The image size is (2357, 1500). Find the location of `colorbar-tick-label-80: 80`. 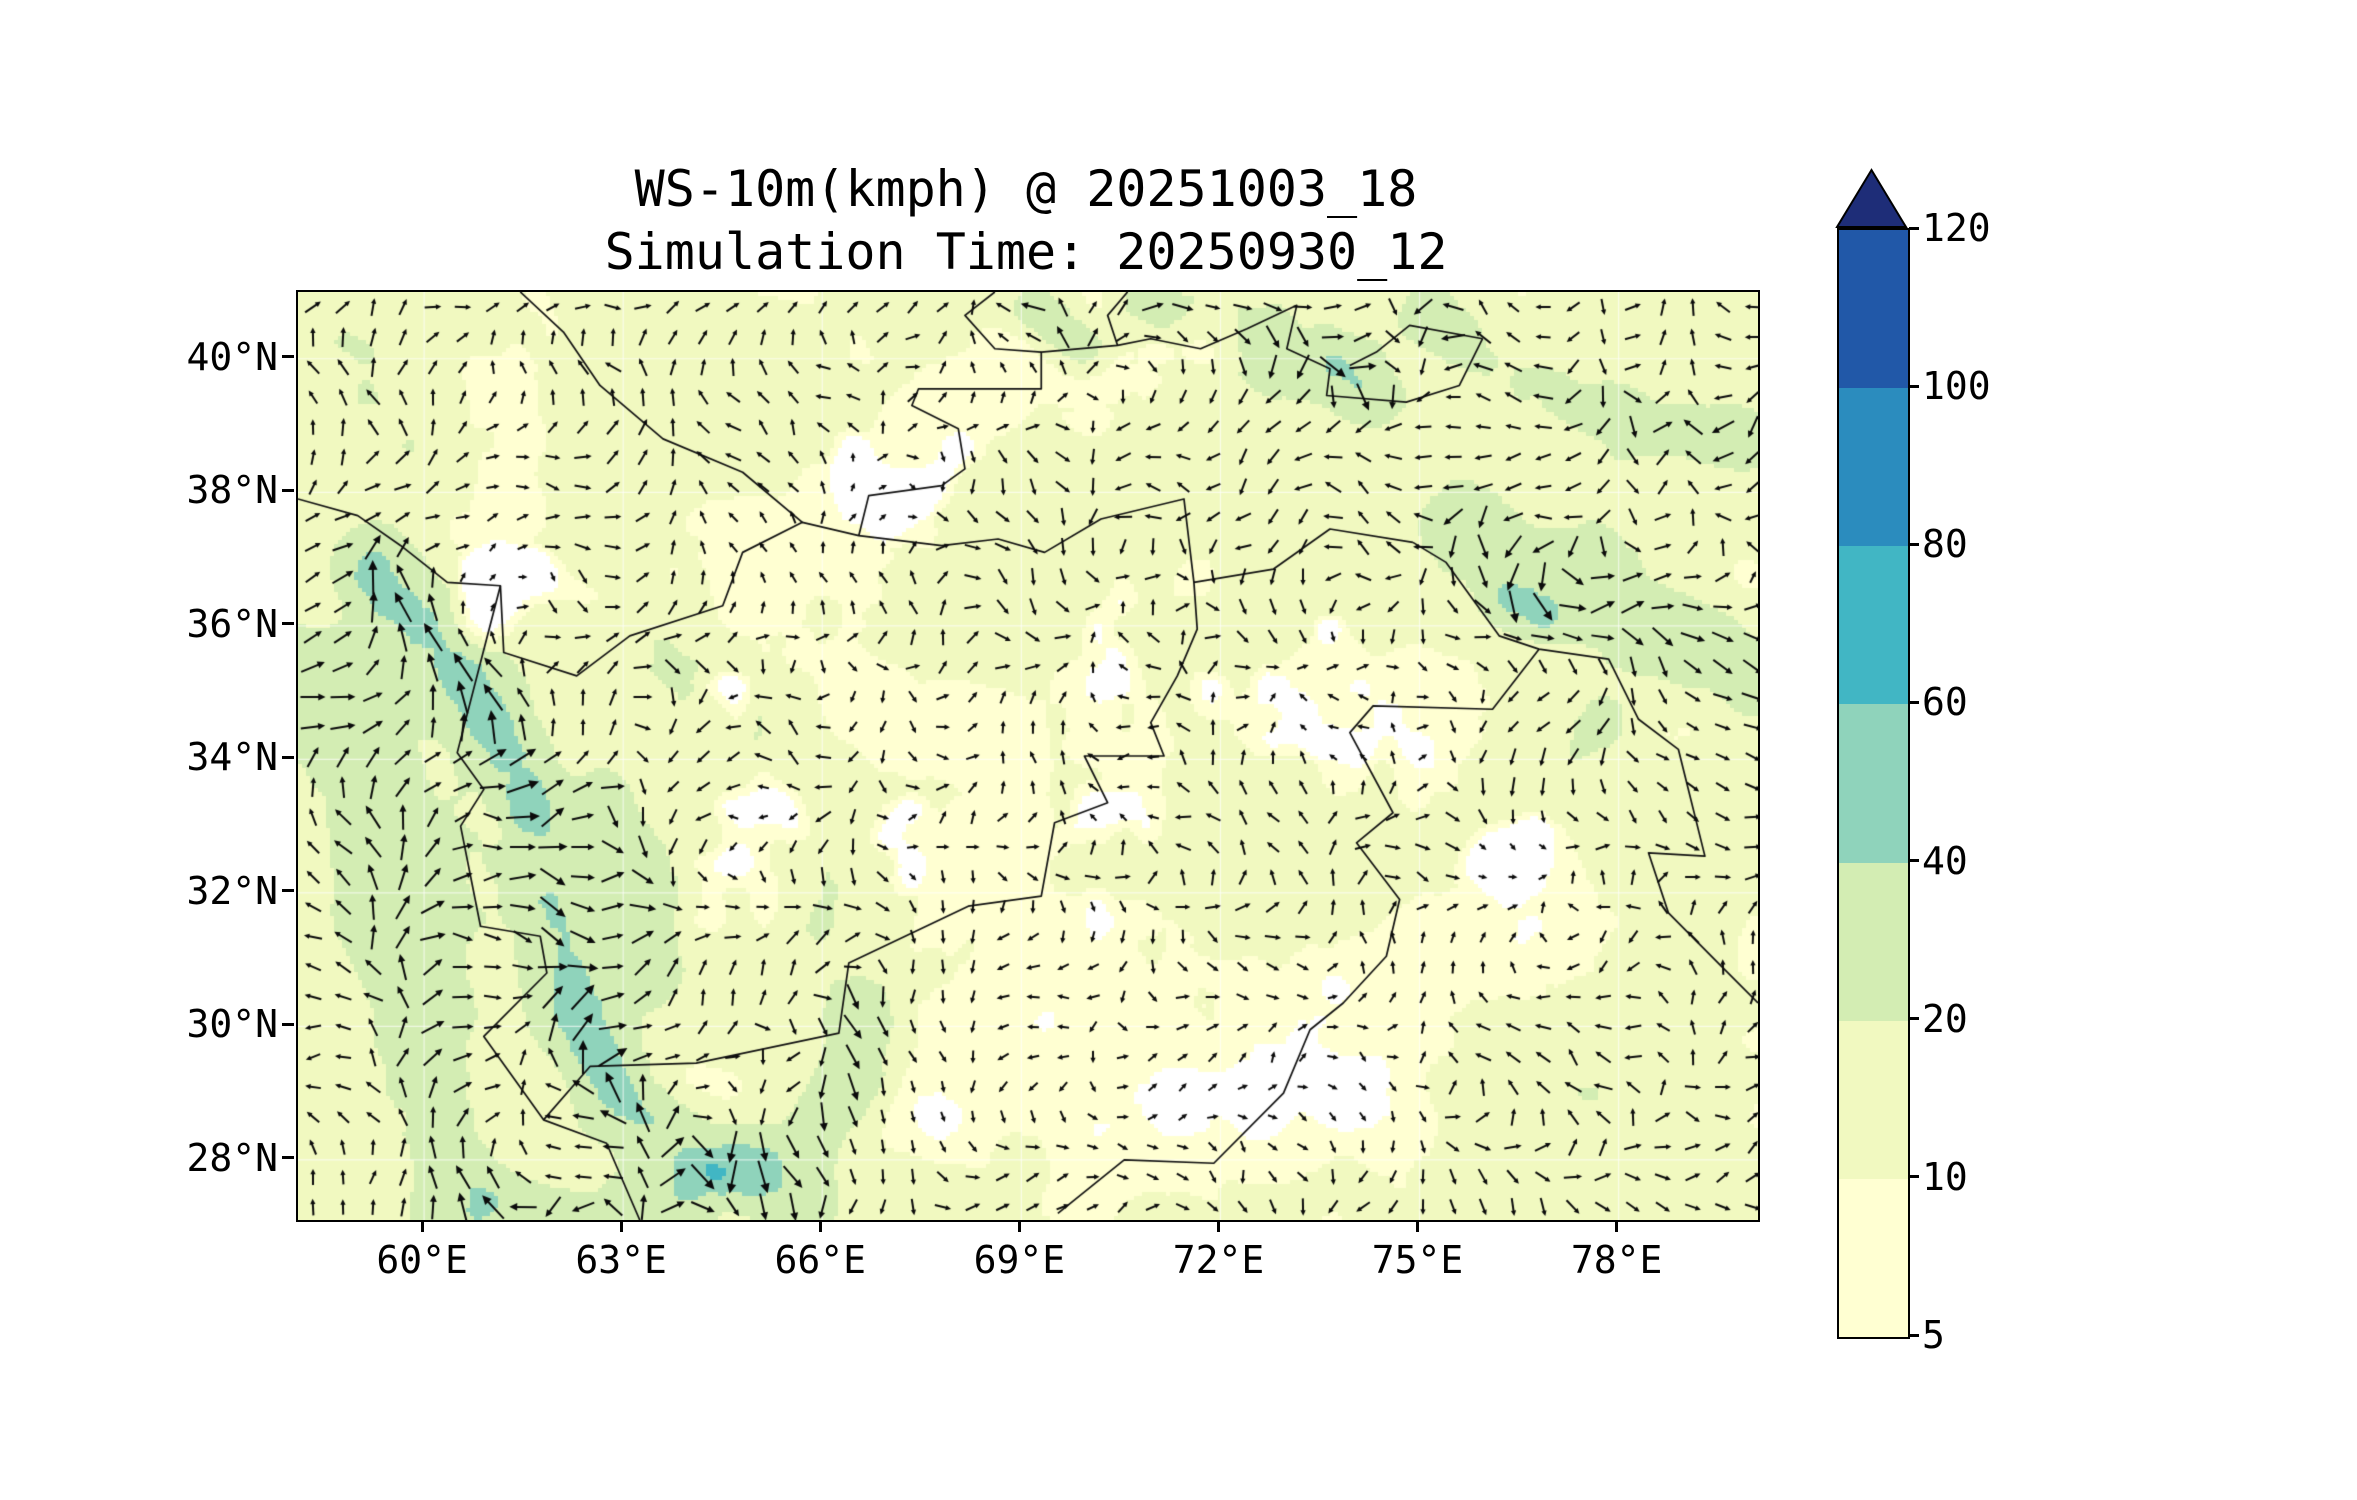

colorbar-tick-label-80: 80 is located at coordinates (1945, 544).